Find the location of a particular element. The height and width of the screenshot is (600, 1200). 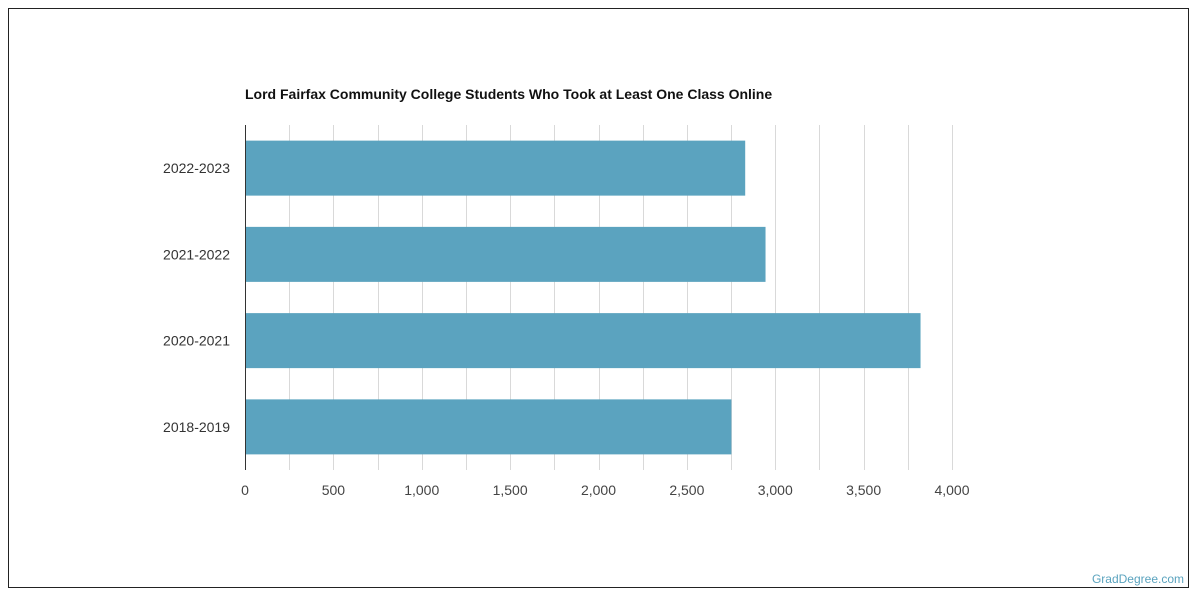

bar-2020-2021 is located at coordinates (583, 341).